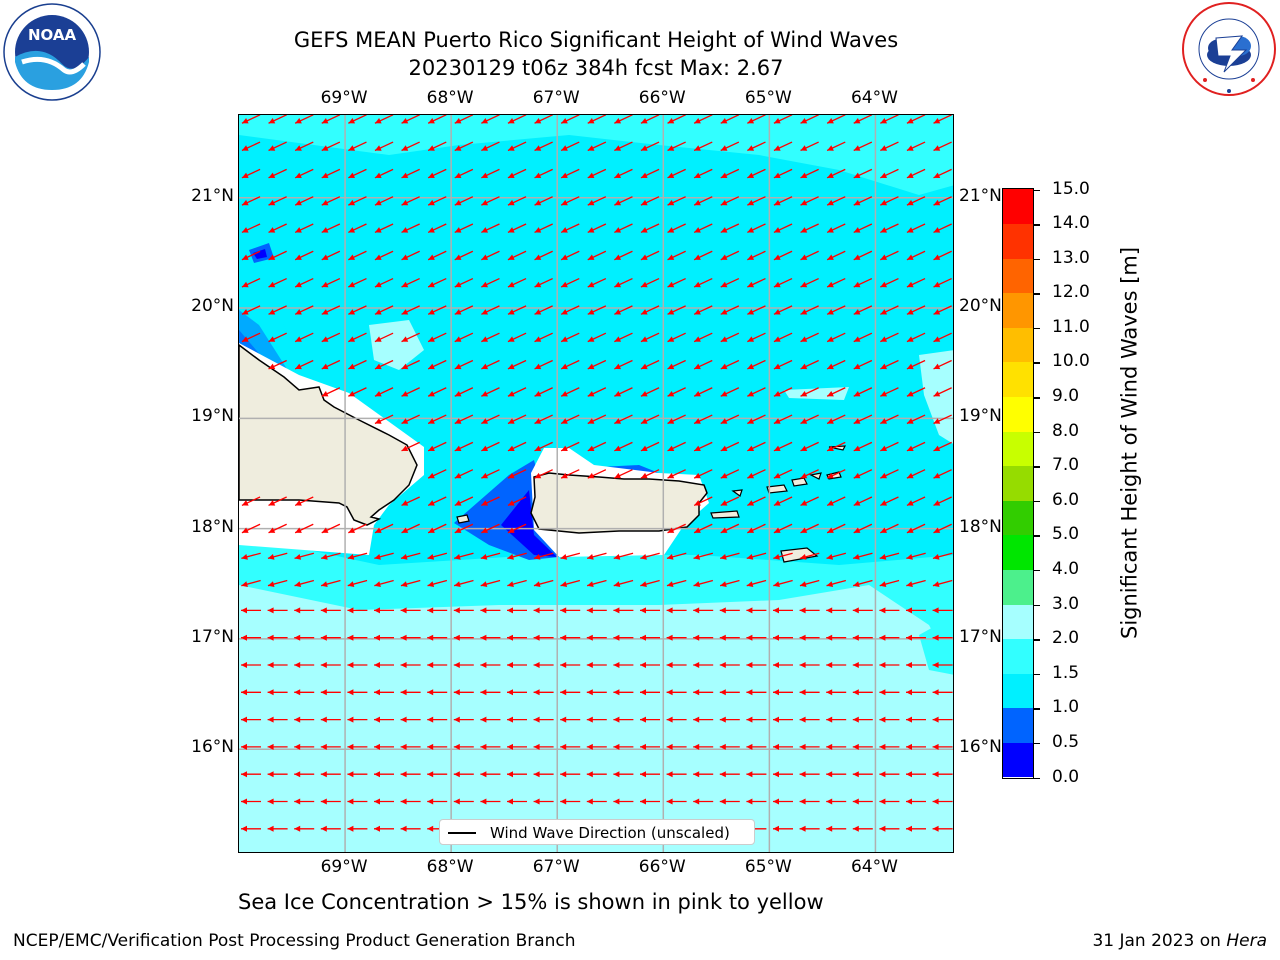  I want to click on colorbar-tick-label: 9.0, so click(1066, 396).